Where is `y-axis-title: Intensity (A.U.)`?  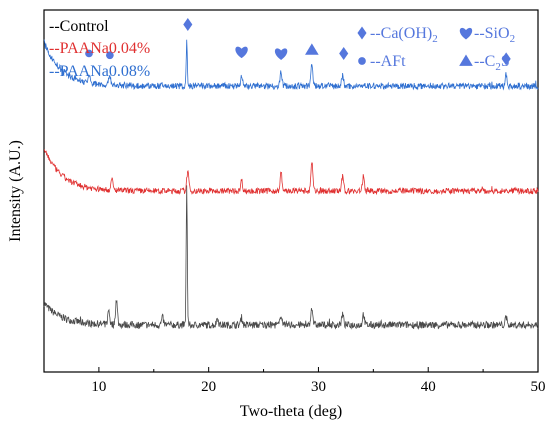
y-axis-title: Intensity (A.U.) is located at coordinates (15, 191).